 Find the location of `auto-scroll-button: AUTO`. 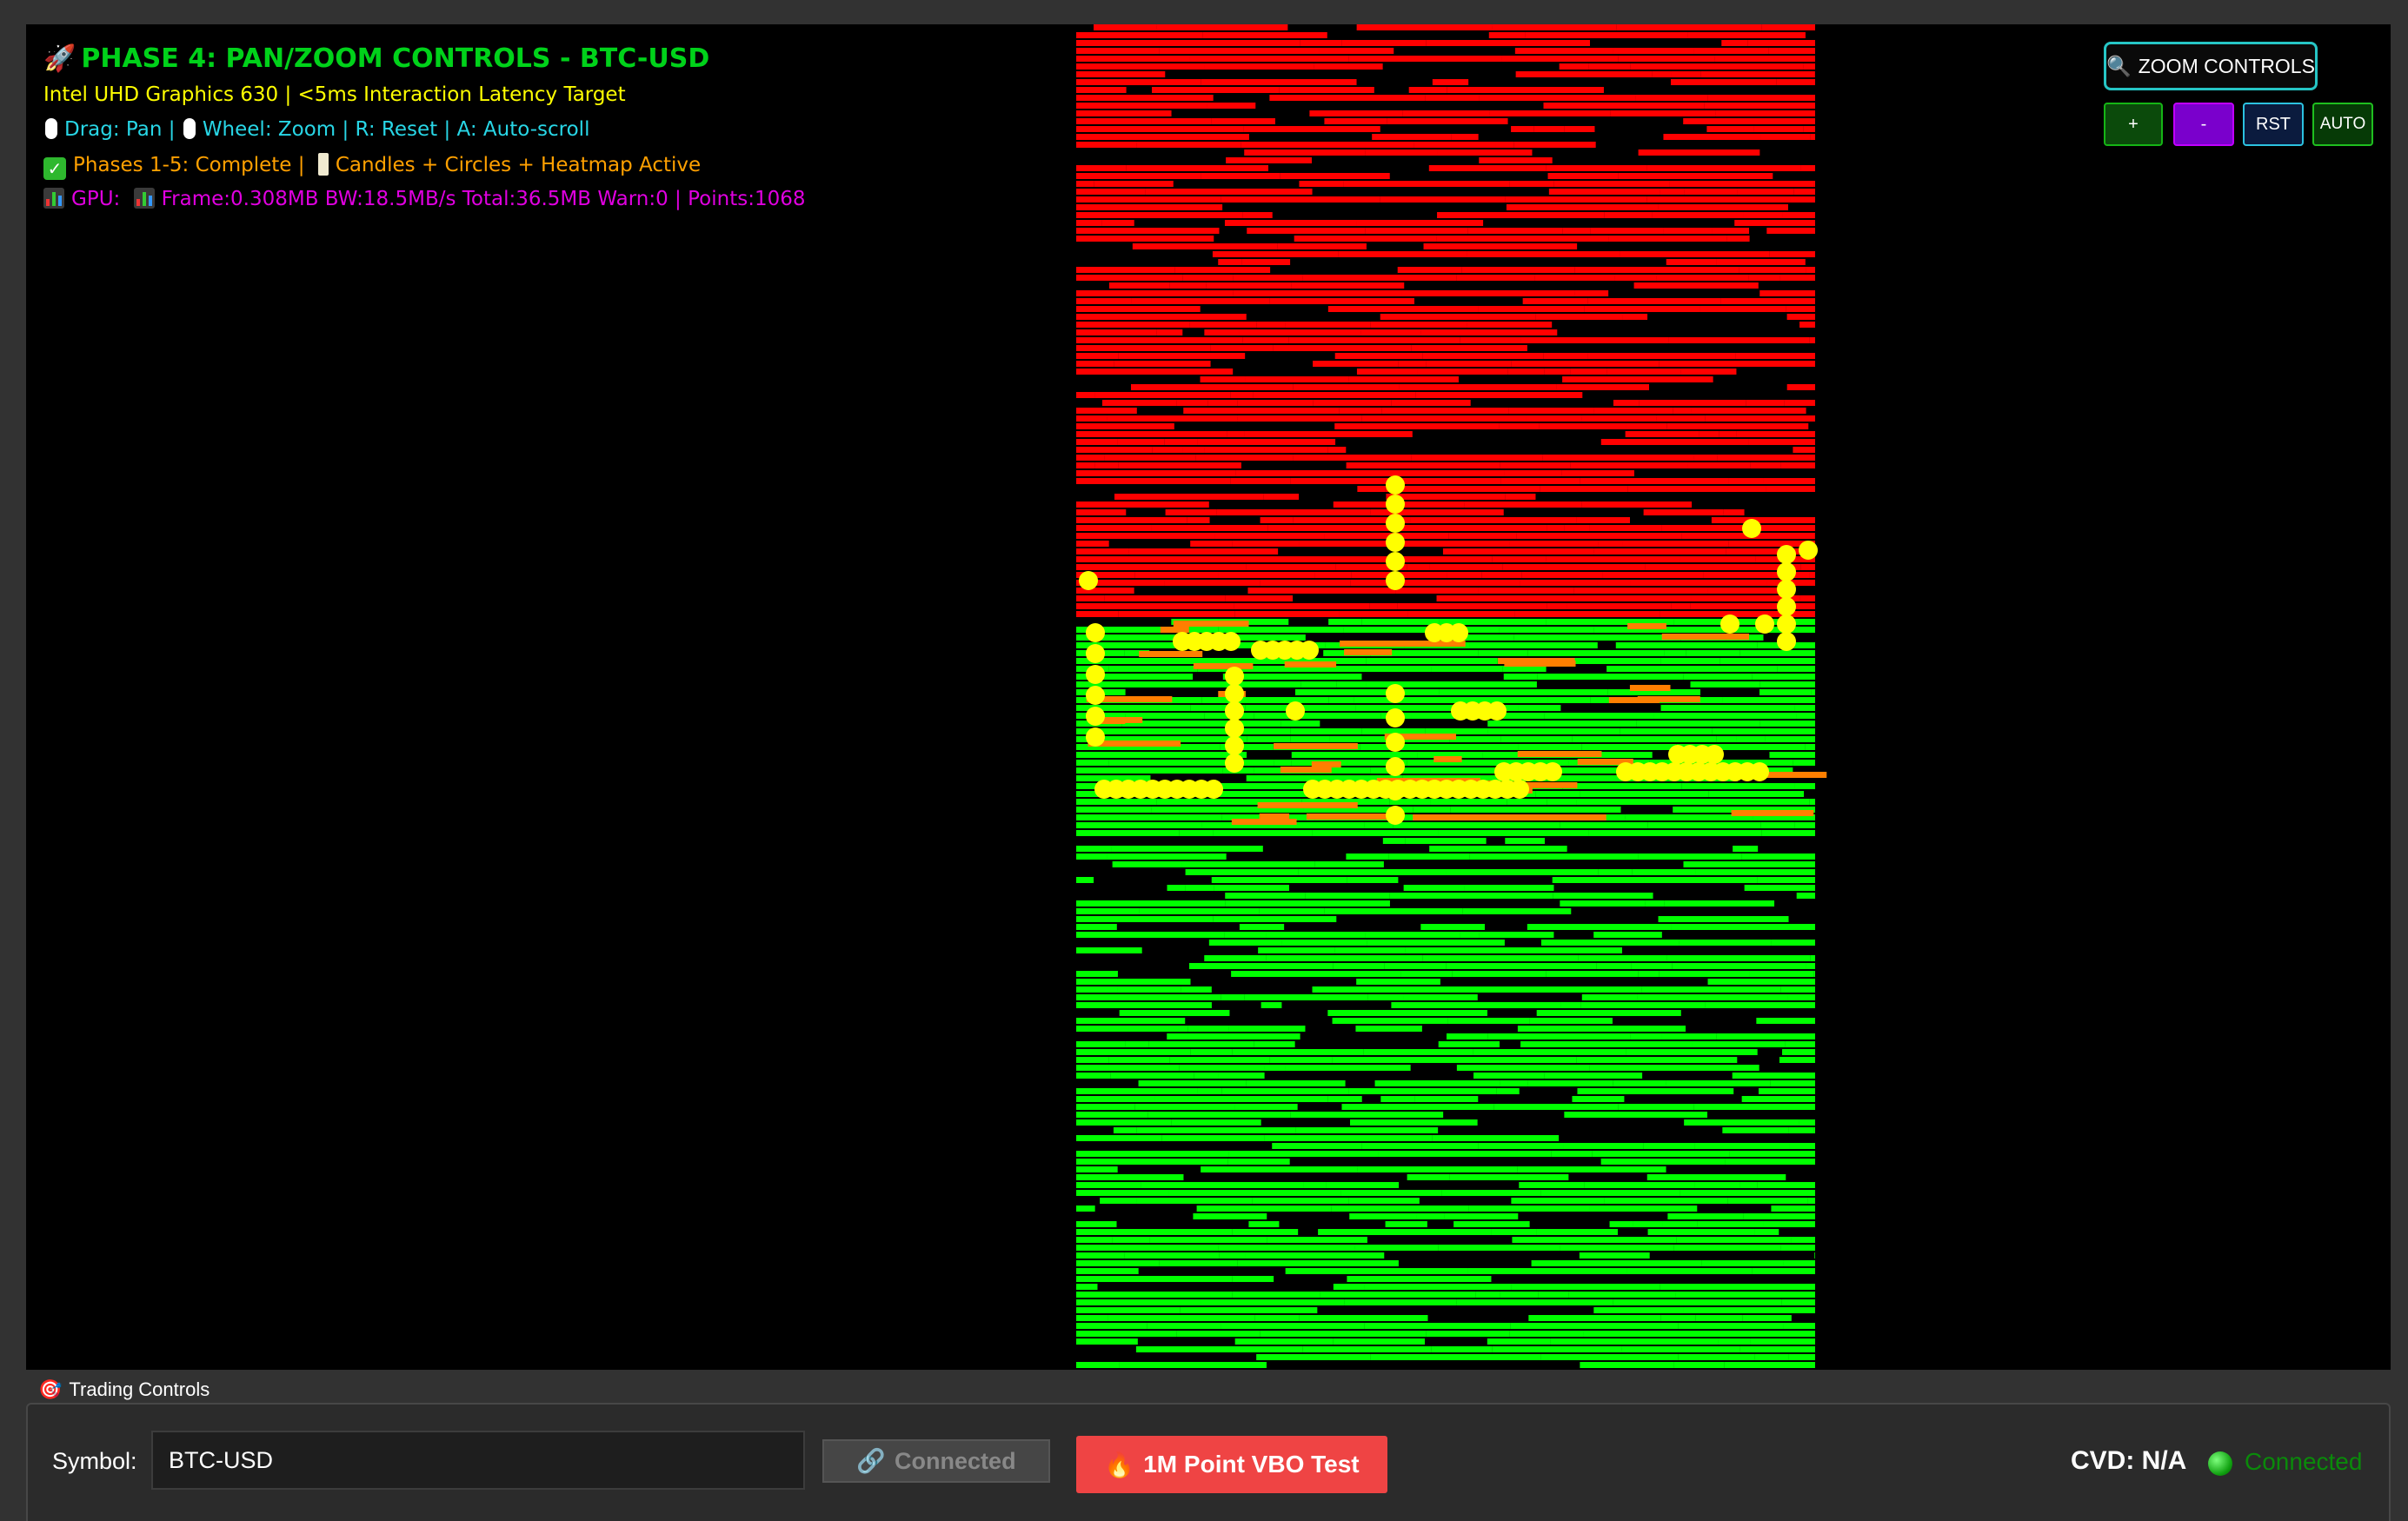

auto-scroll-button: AUTO is located at coordinates (2342, 124).